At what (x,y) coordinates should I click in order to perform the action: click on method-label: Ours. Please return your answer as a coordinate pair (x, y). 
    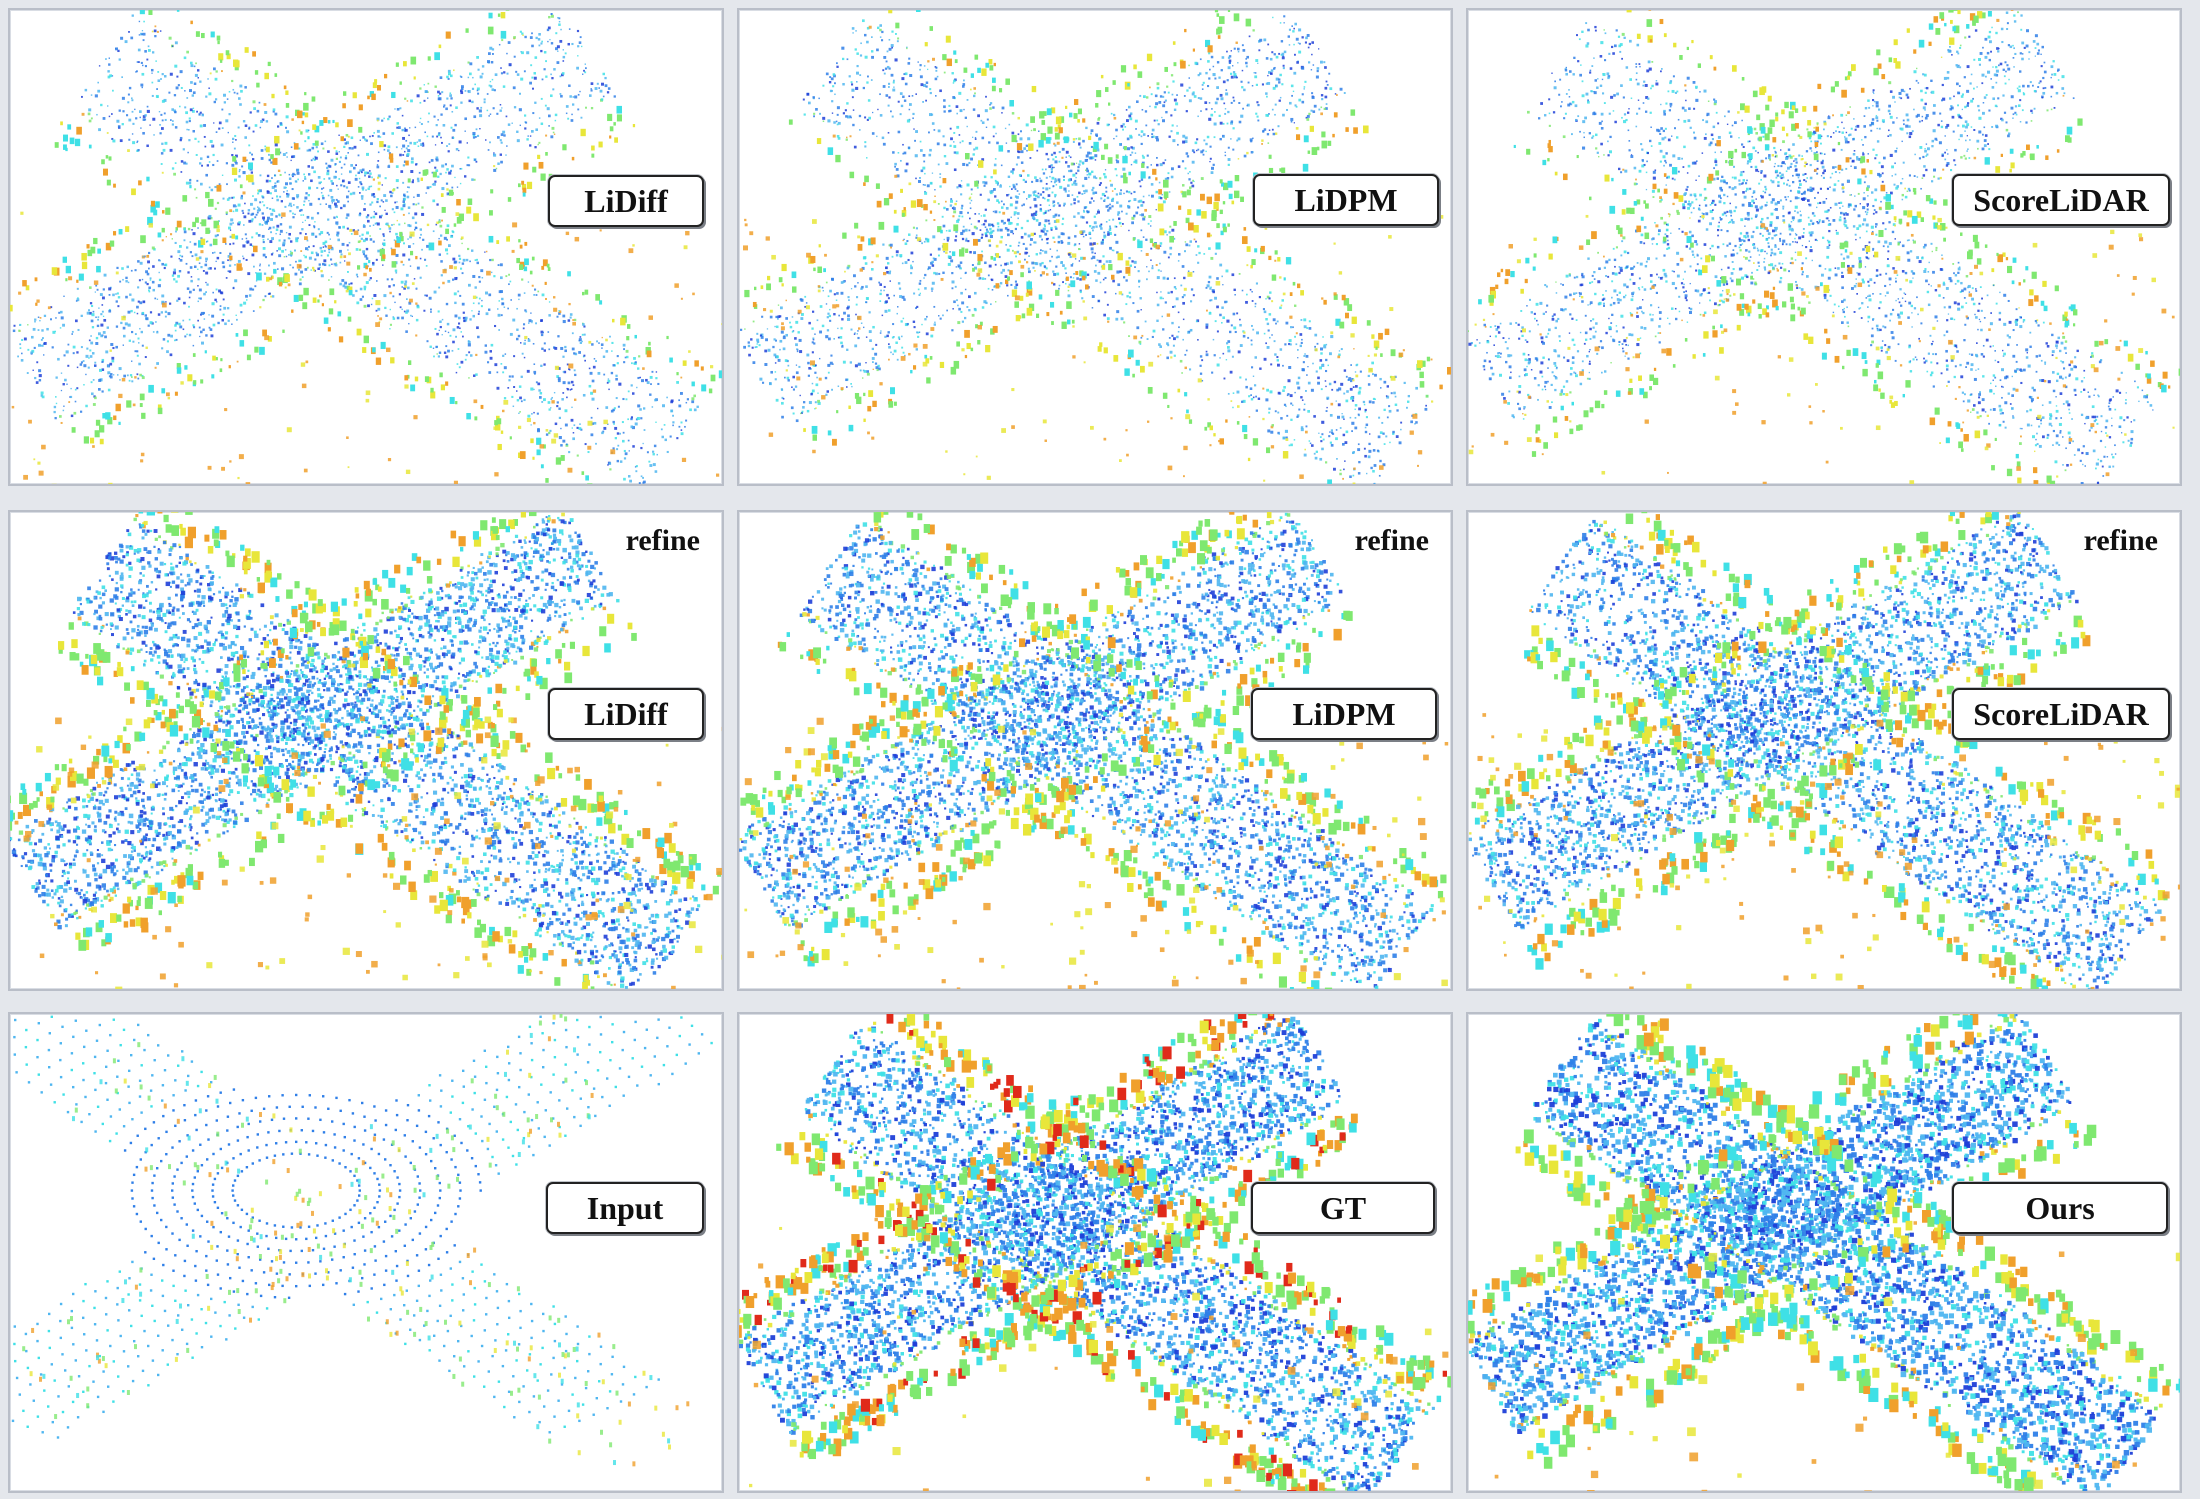
    Looking at the image, I should click on (2060, 1208).